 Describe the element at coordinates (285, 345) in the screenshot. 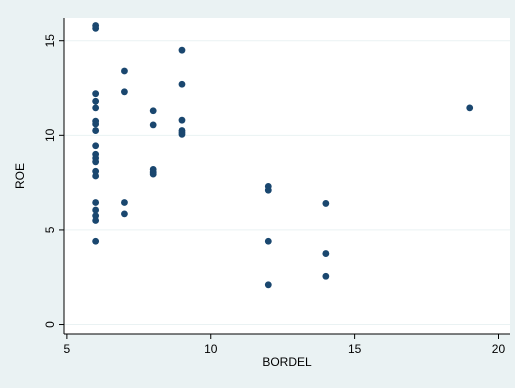

I see `x-axis-ticks: 5 10 15 20` at that location.